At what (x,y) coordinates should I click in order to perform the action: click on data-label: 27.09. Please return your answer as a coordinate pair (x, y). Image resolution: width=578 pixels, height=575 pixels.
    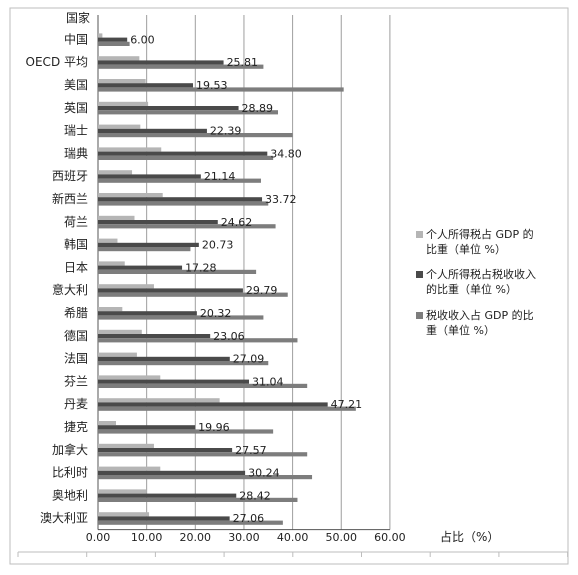
    Looking at the image, I should click on (249, 359).